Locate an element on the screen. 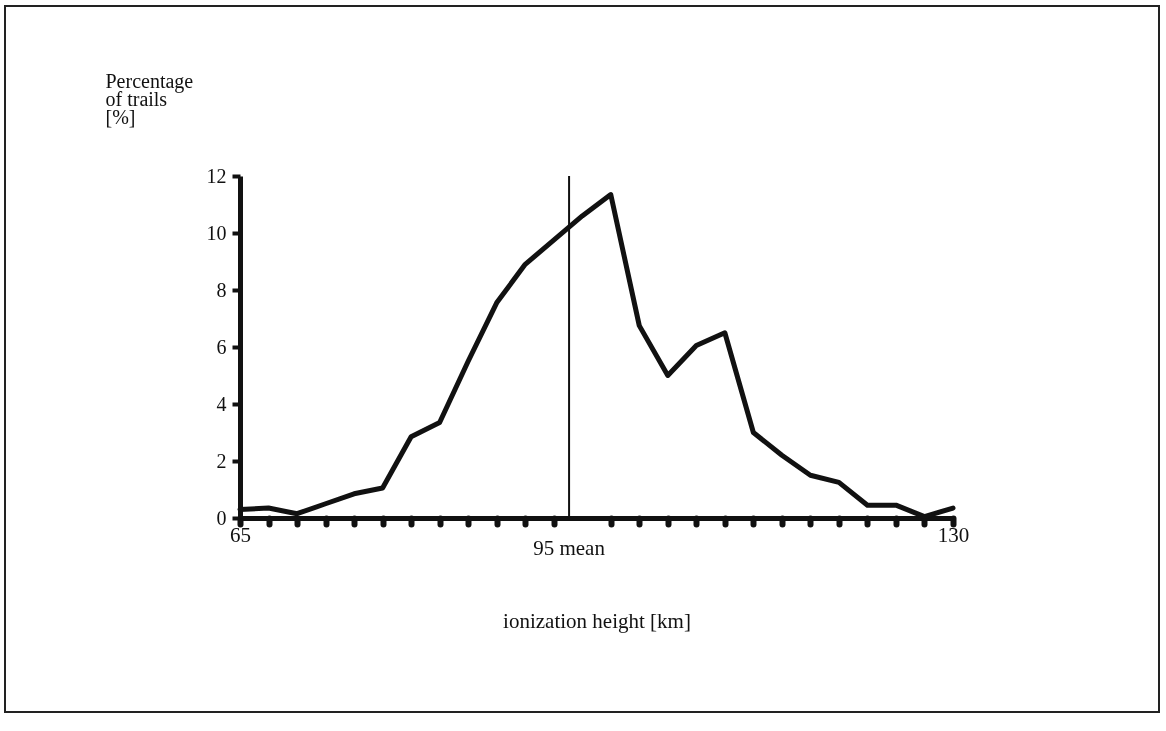 Image resolution: width=1166 pixels, height=731 pixels. x-axis-title: ionization height [km] is located at coordinates (597, 620).